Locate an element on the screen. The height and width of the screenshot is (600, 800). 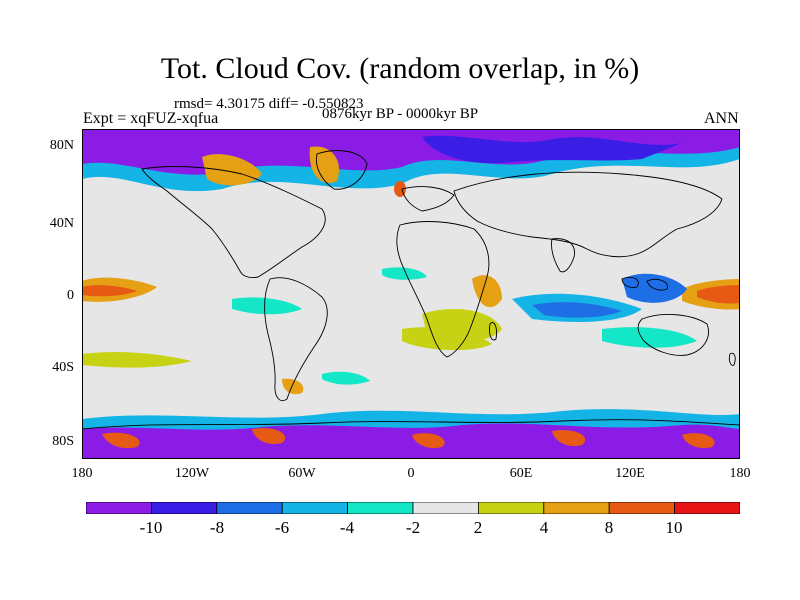
lat-label-0: 0 is located at coordinates (70, 295).